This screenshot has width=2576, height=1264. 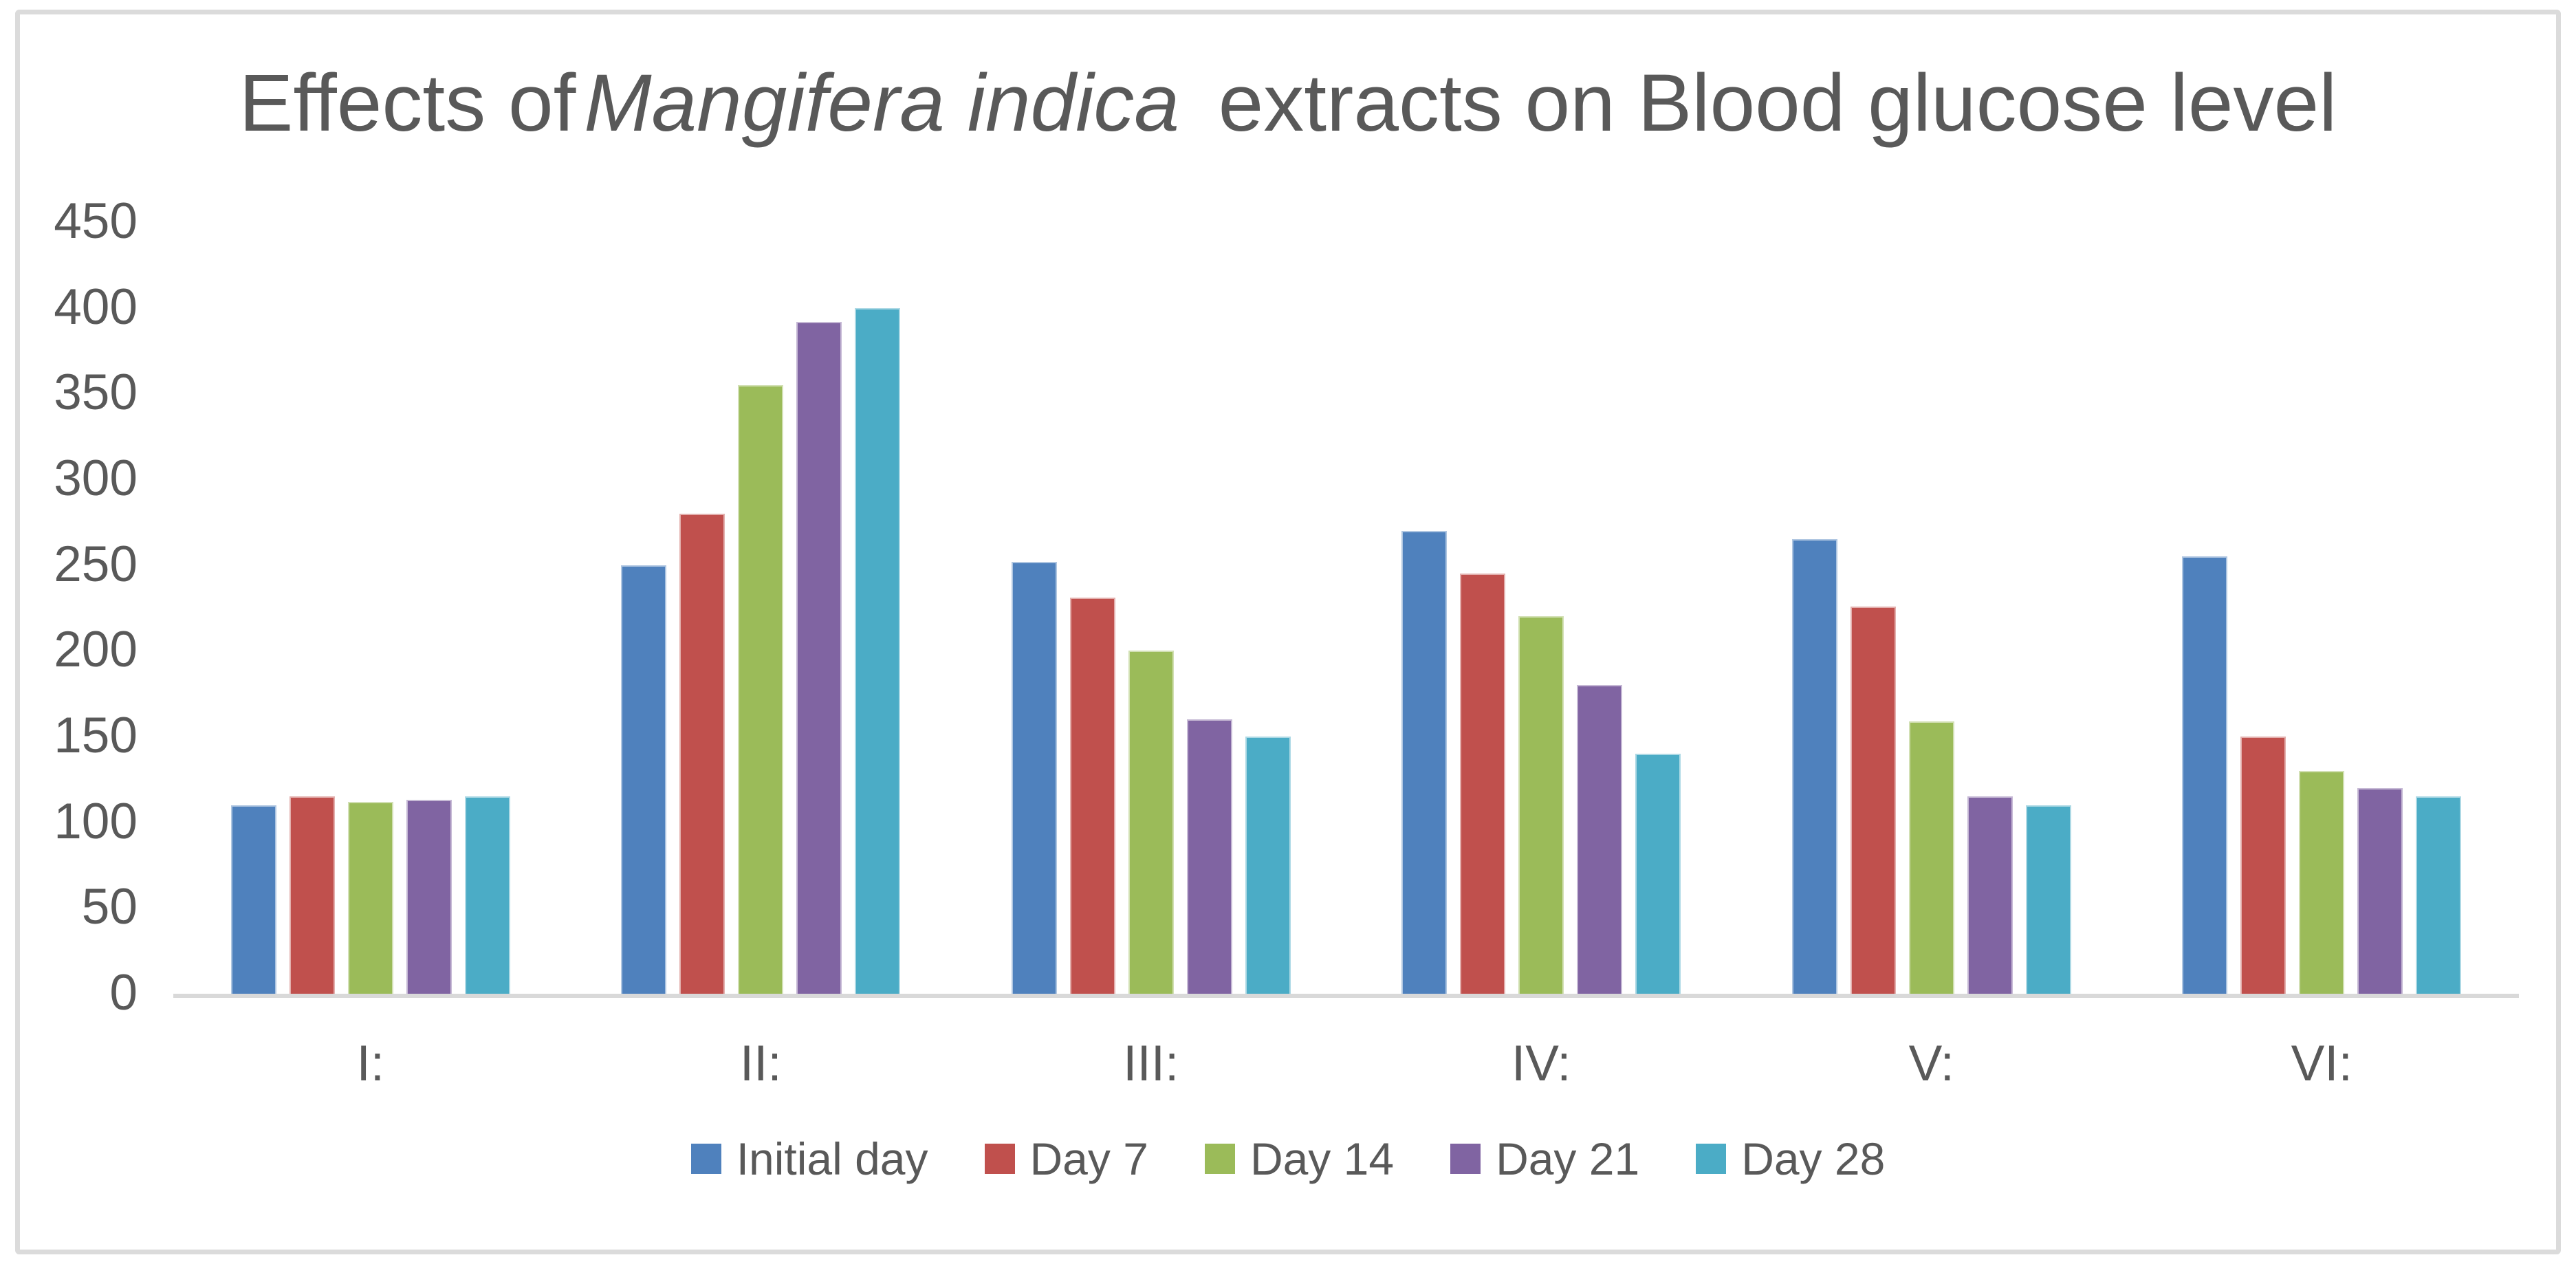 What do you see at coordinates (1542, 608) in the screenshot?
I see `bar-group-IV` at bounding box center [1542, 608].